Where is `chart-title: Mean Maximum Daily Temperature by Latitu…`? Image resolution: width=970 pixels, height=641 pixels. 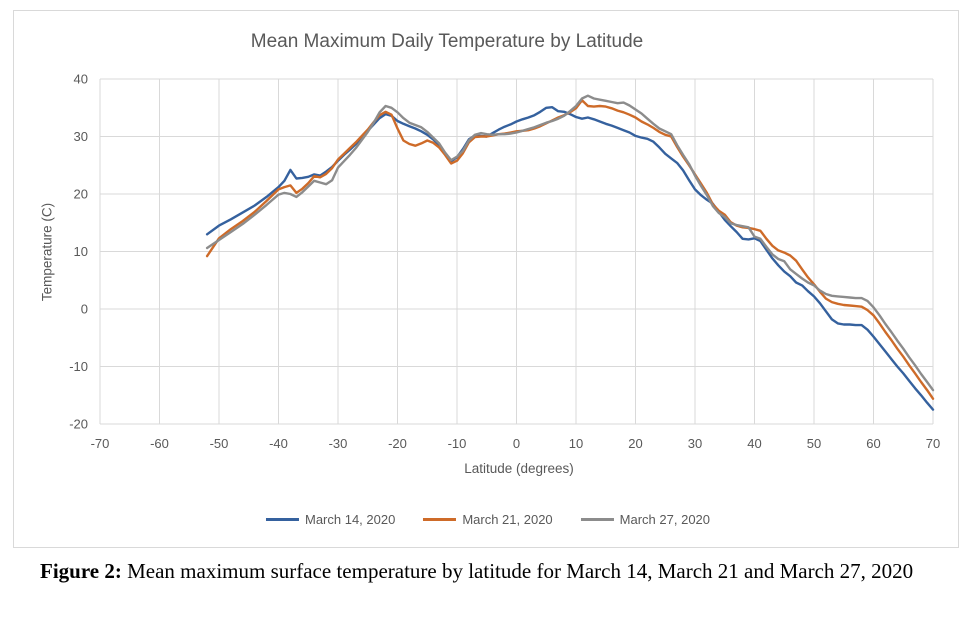
chart-title: Mean Maximum Daily Temperature by Latitu… is located at coordinates (447, 41).